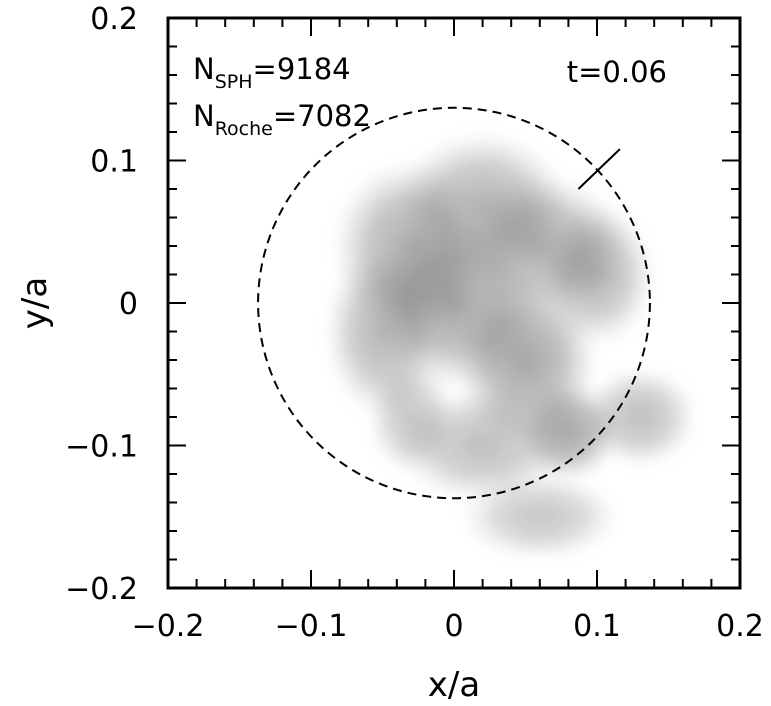  I want to click on x-tick-labels: −0.2 −0.1 0 0.1 0.2, so click(448, 626).